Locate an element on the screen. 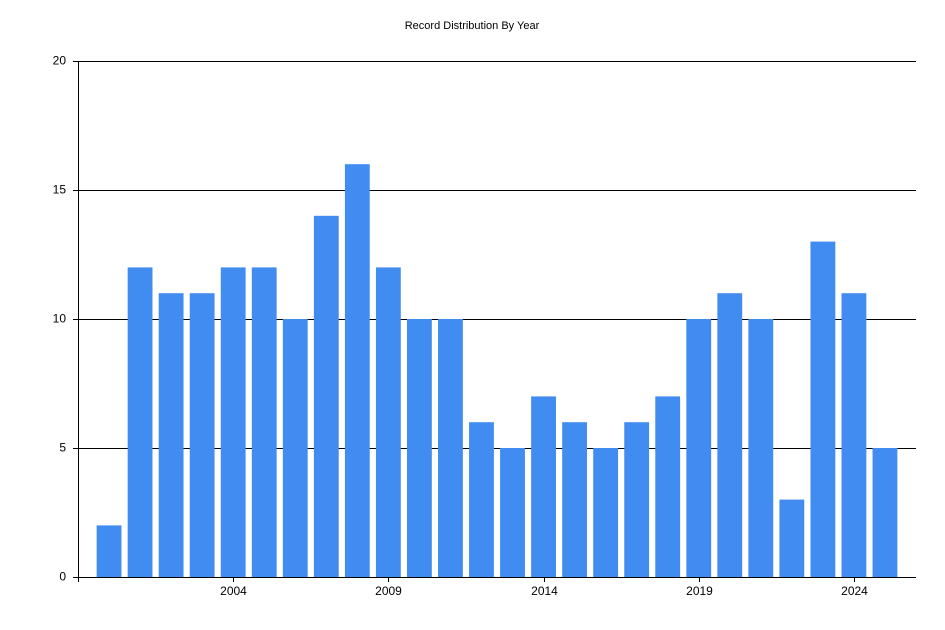 The height and width of the screenshot is (630, 945). y-tick-label: 0 is located at coordinates (62, 577).